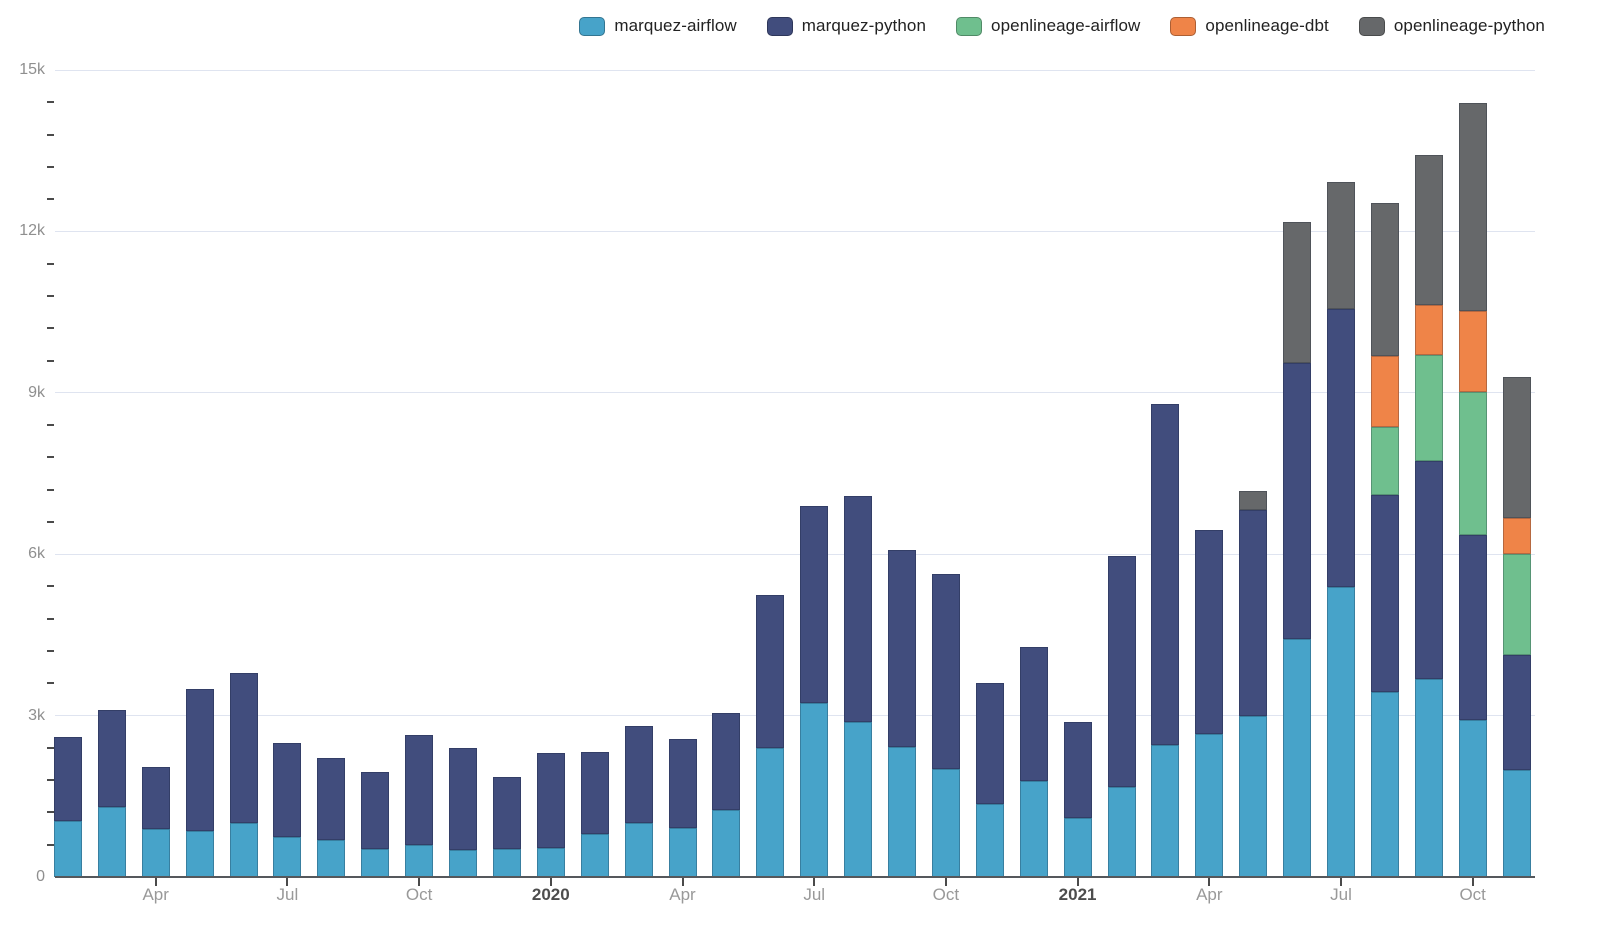  I want to click on bar-jul-2020, so click(814, 473).